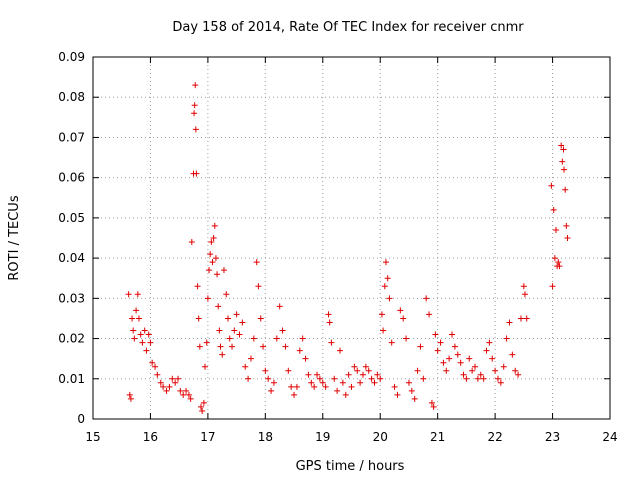 The height and width of the screenshot is (480, 640). Describe the element at coordinates (71, 97) in the screenshot. I see `y-tick-label: 0.08` at that location.